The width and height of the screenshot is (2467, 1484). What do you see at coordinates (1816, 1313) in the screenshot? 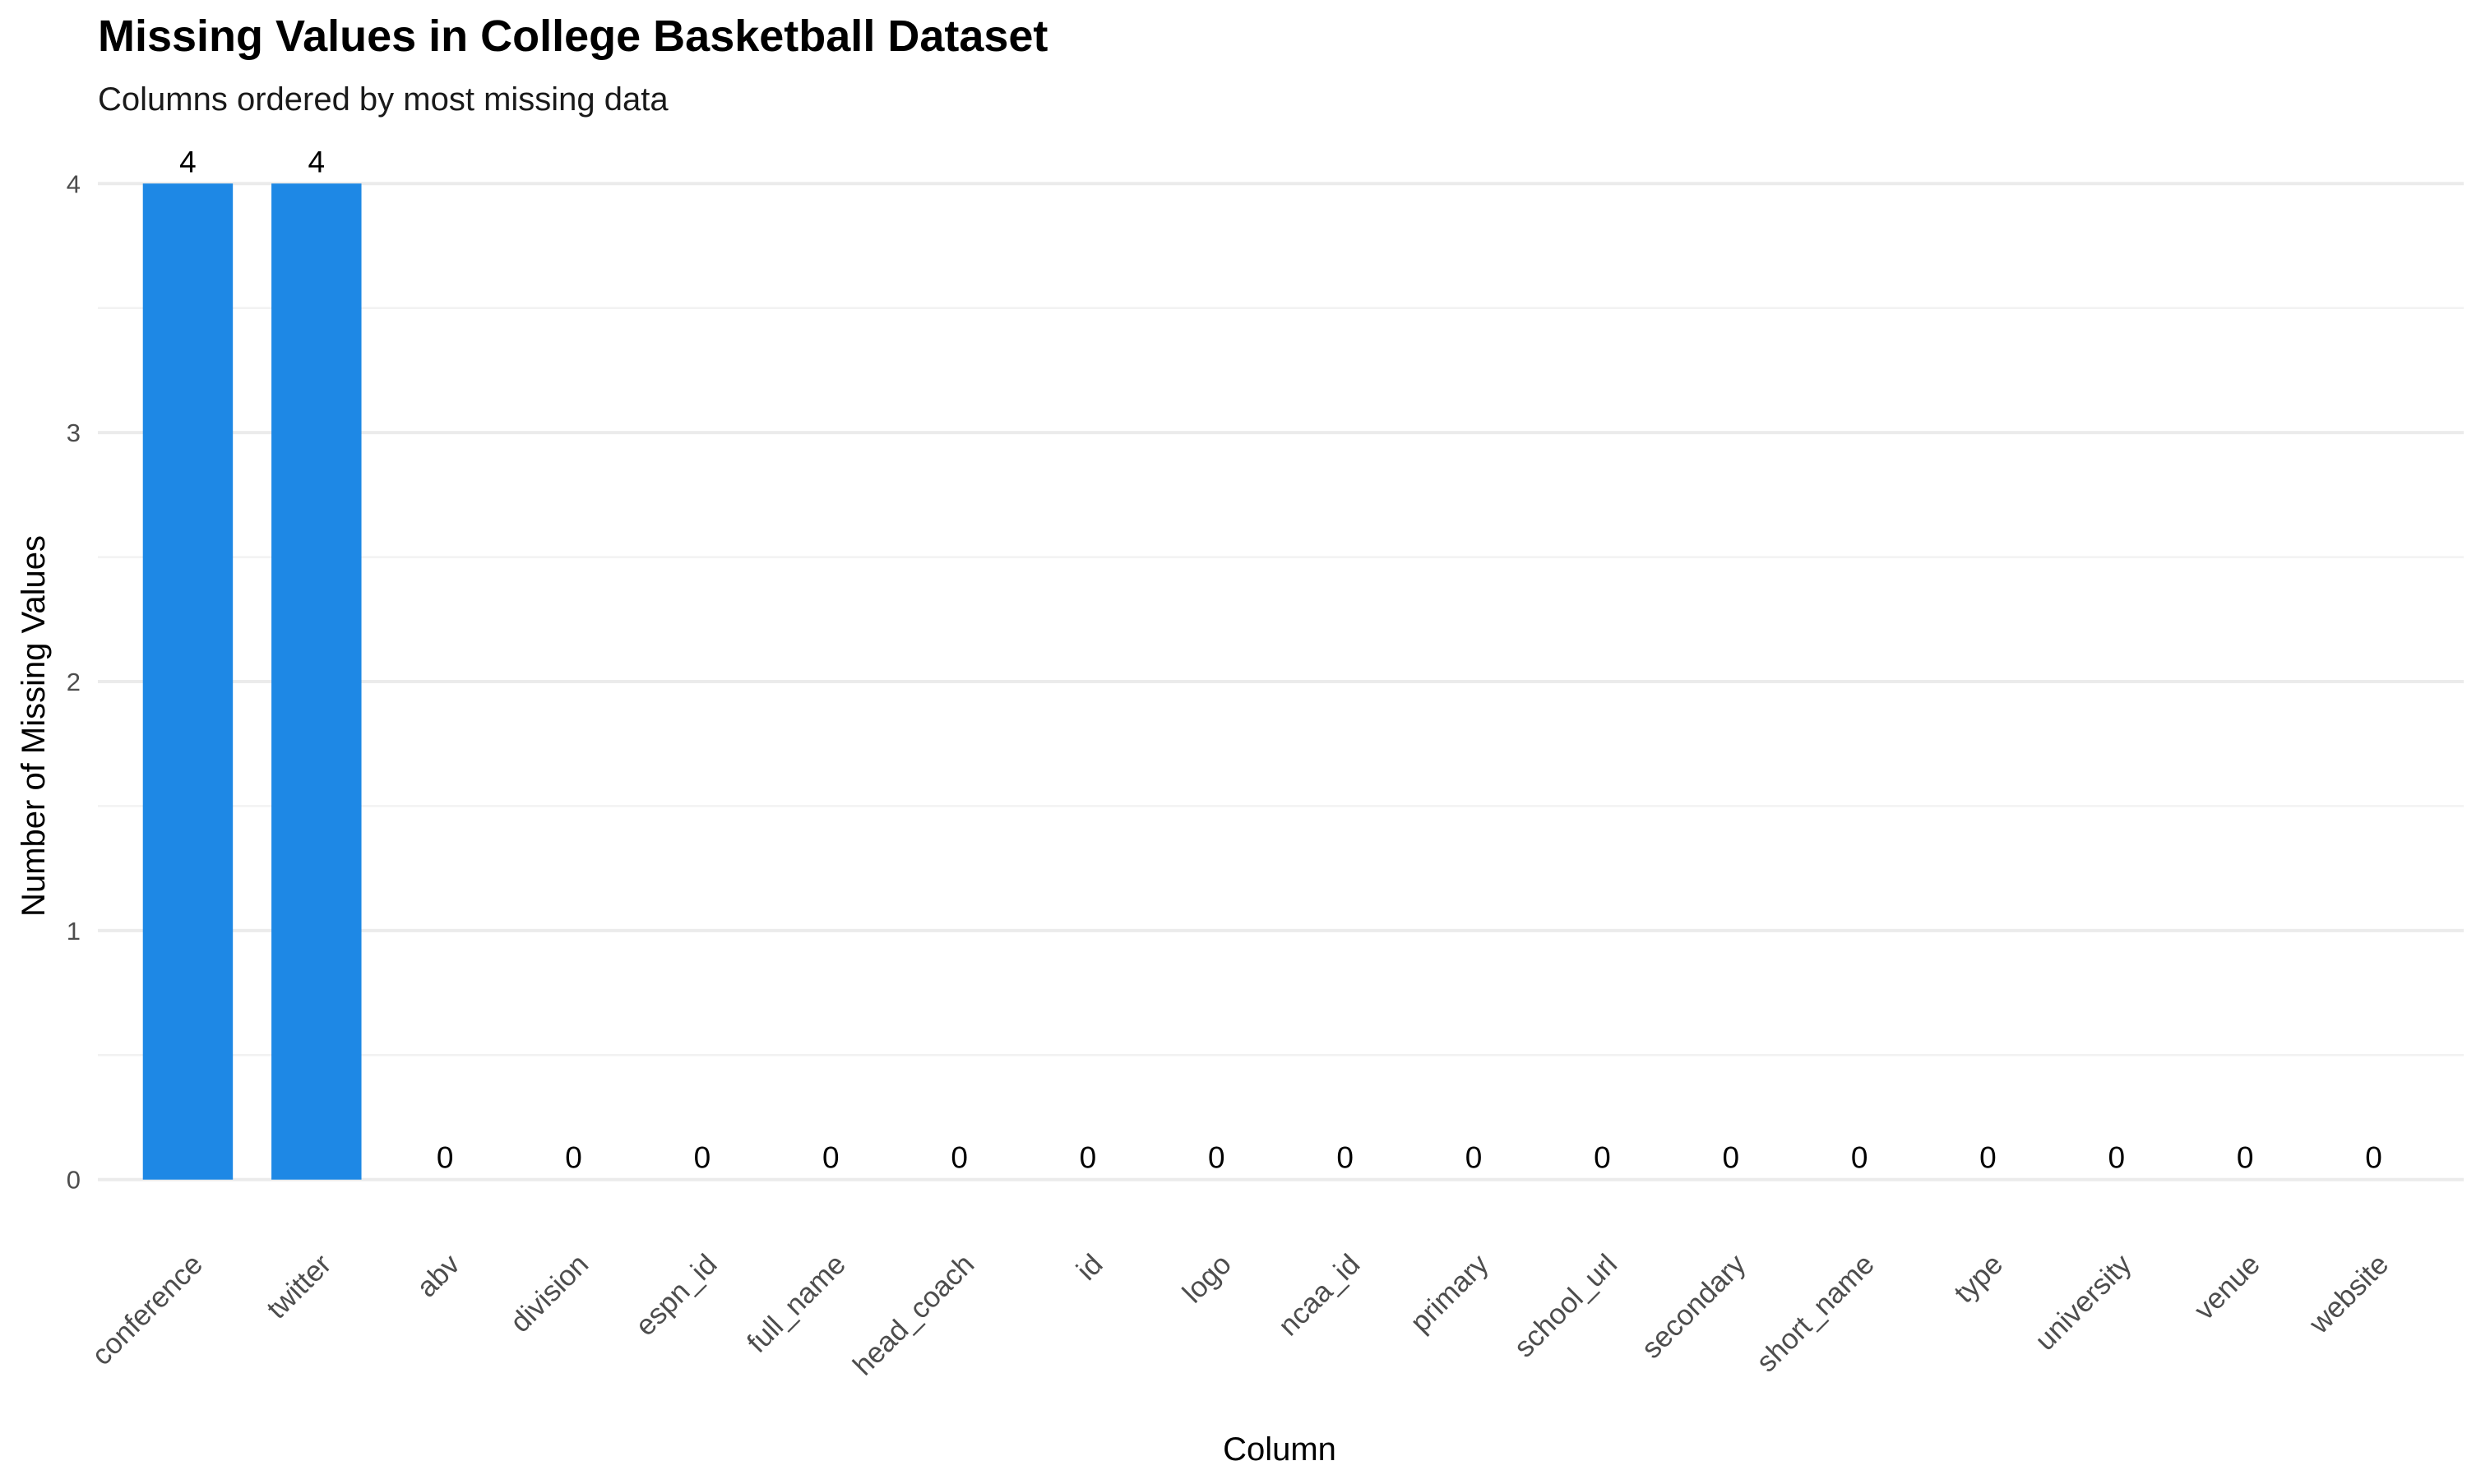
I see `x-tick-label: short_name` at bounding box center [1816, 1313].